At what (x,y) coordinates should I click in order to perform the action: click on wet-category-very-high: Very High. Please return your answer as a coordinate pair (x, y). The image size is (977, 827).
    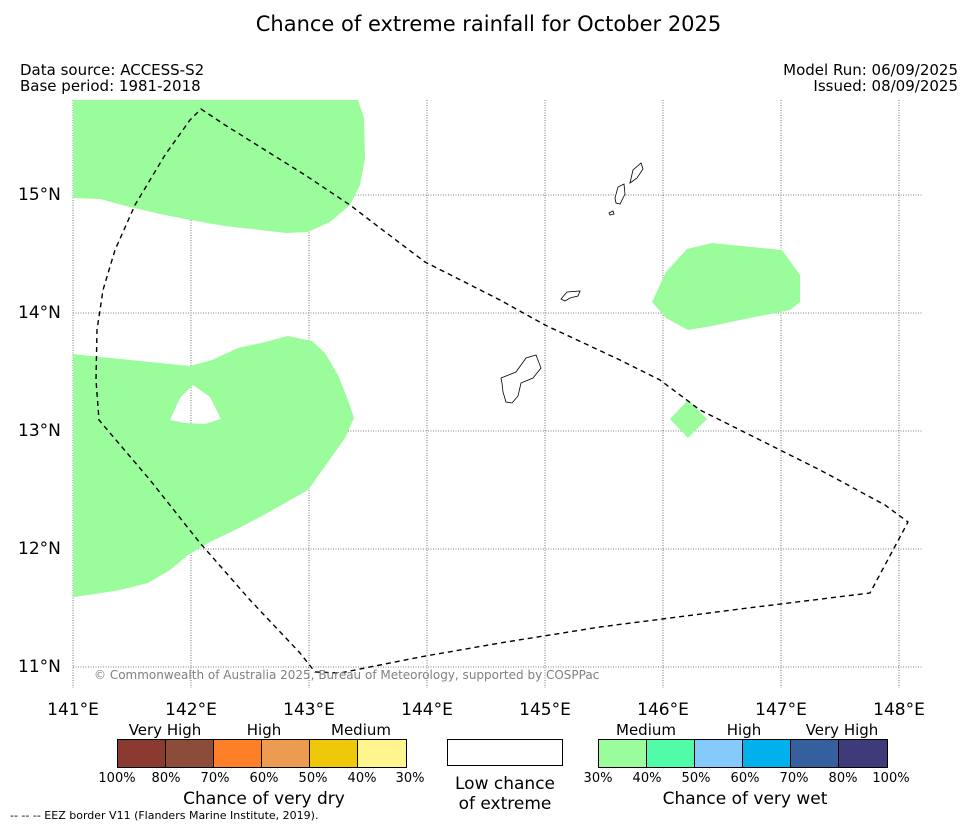
    Looking at the image, I should click on (842, 730).